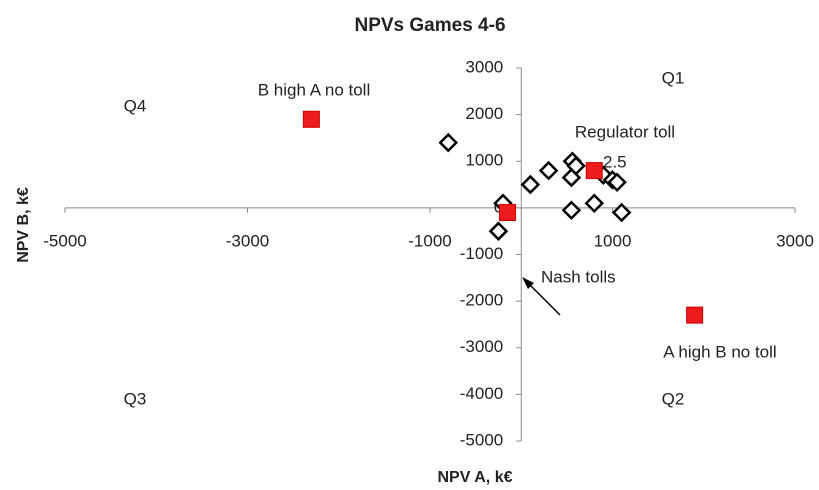 This screenshot has width=819, height=490. I want to click on annotation: Q2, so click(673, 398).